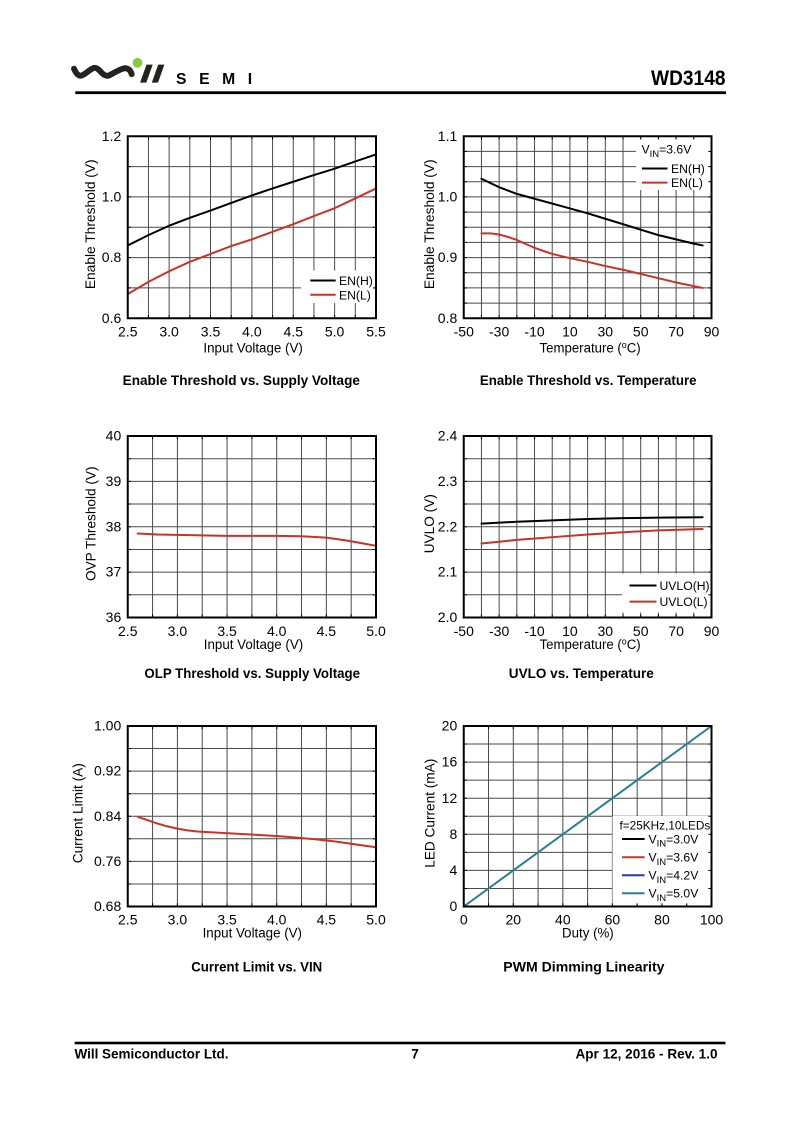 This screenshot has height=1136, width=800. What do you see at coordinates (92, 524) in the screenshot?
I see `svg-text: OVP Threshold (V)` at bounding box center [92, 524].